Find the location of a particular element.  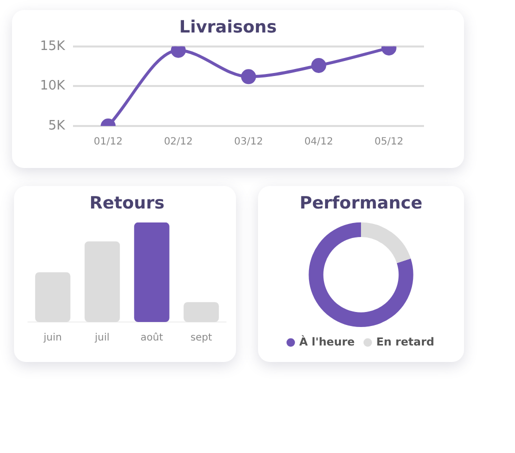

legend-label: À l'heure is located at coordinates (327, 341).